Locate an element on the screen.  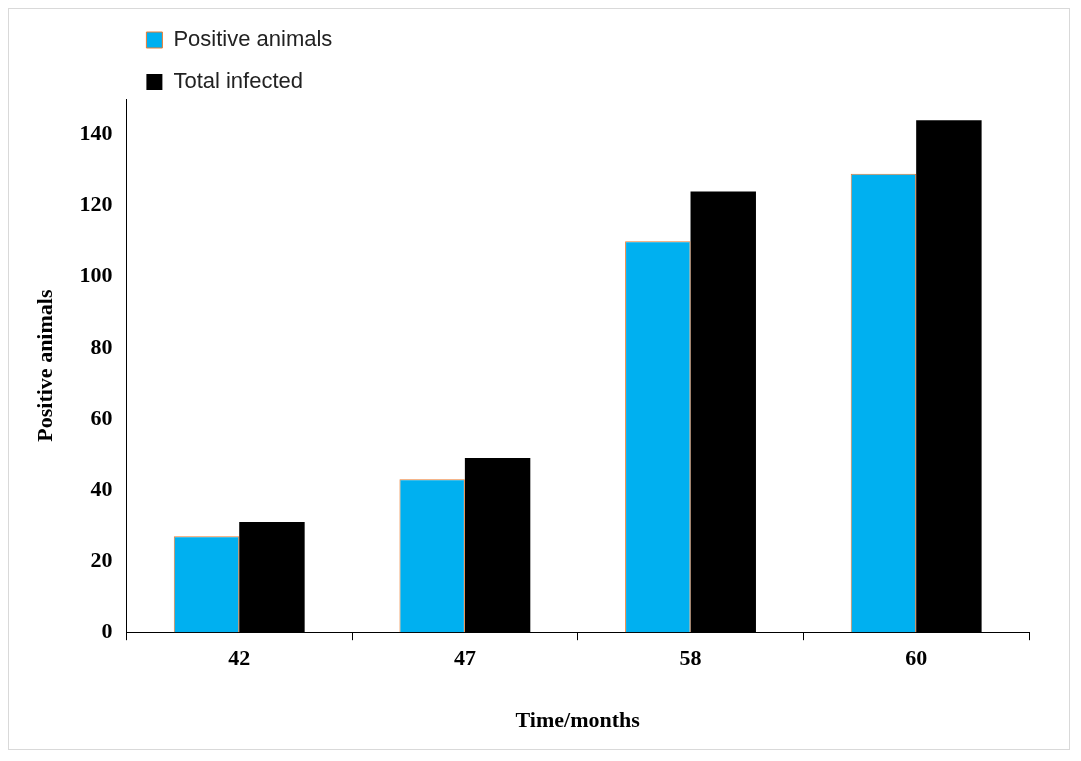
y-tick-label: 20 is located at coordinates (101, 559).